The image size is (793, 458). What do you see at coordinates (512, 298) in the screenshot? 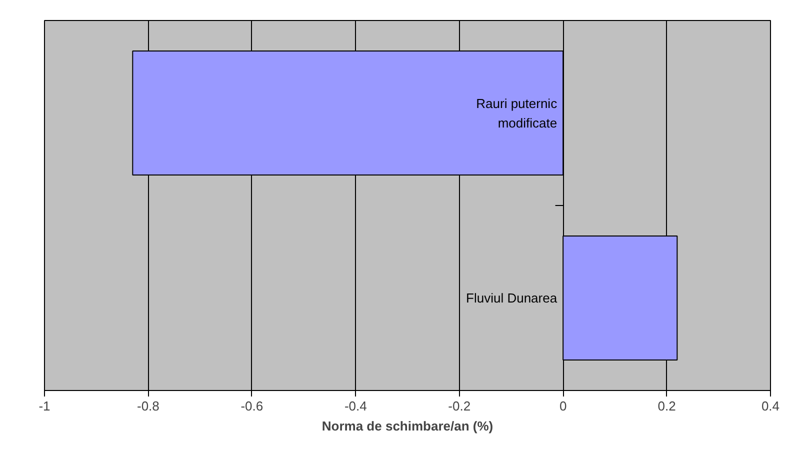
I see `y-tick-label: Fluviul Dunarea` at bounding box center [512, 298].